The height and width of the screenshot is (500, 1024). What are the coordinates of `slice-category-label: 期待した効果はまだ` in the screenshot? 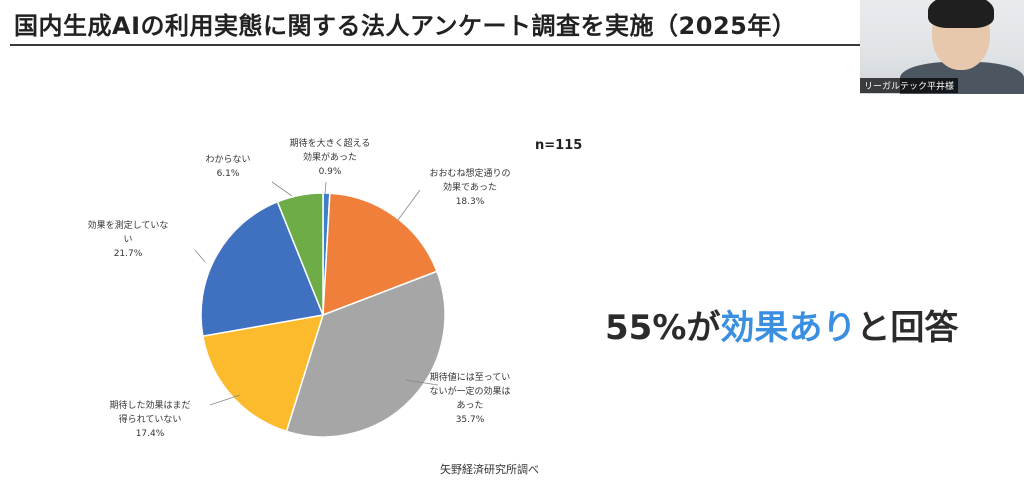 It's located at (149, 405).